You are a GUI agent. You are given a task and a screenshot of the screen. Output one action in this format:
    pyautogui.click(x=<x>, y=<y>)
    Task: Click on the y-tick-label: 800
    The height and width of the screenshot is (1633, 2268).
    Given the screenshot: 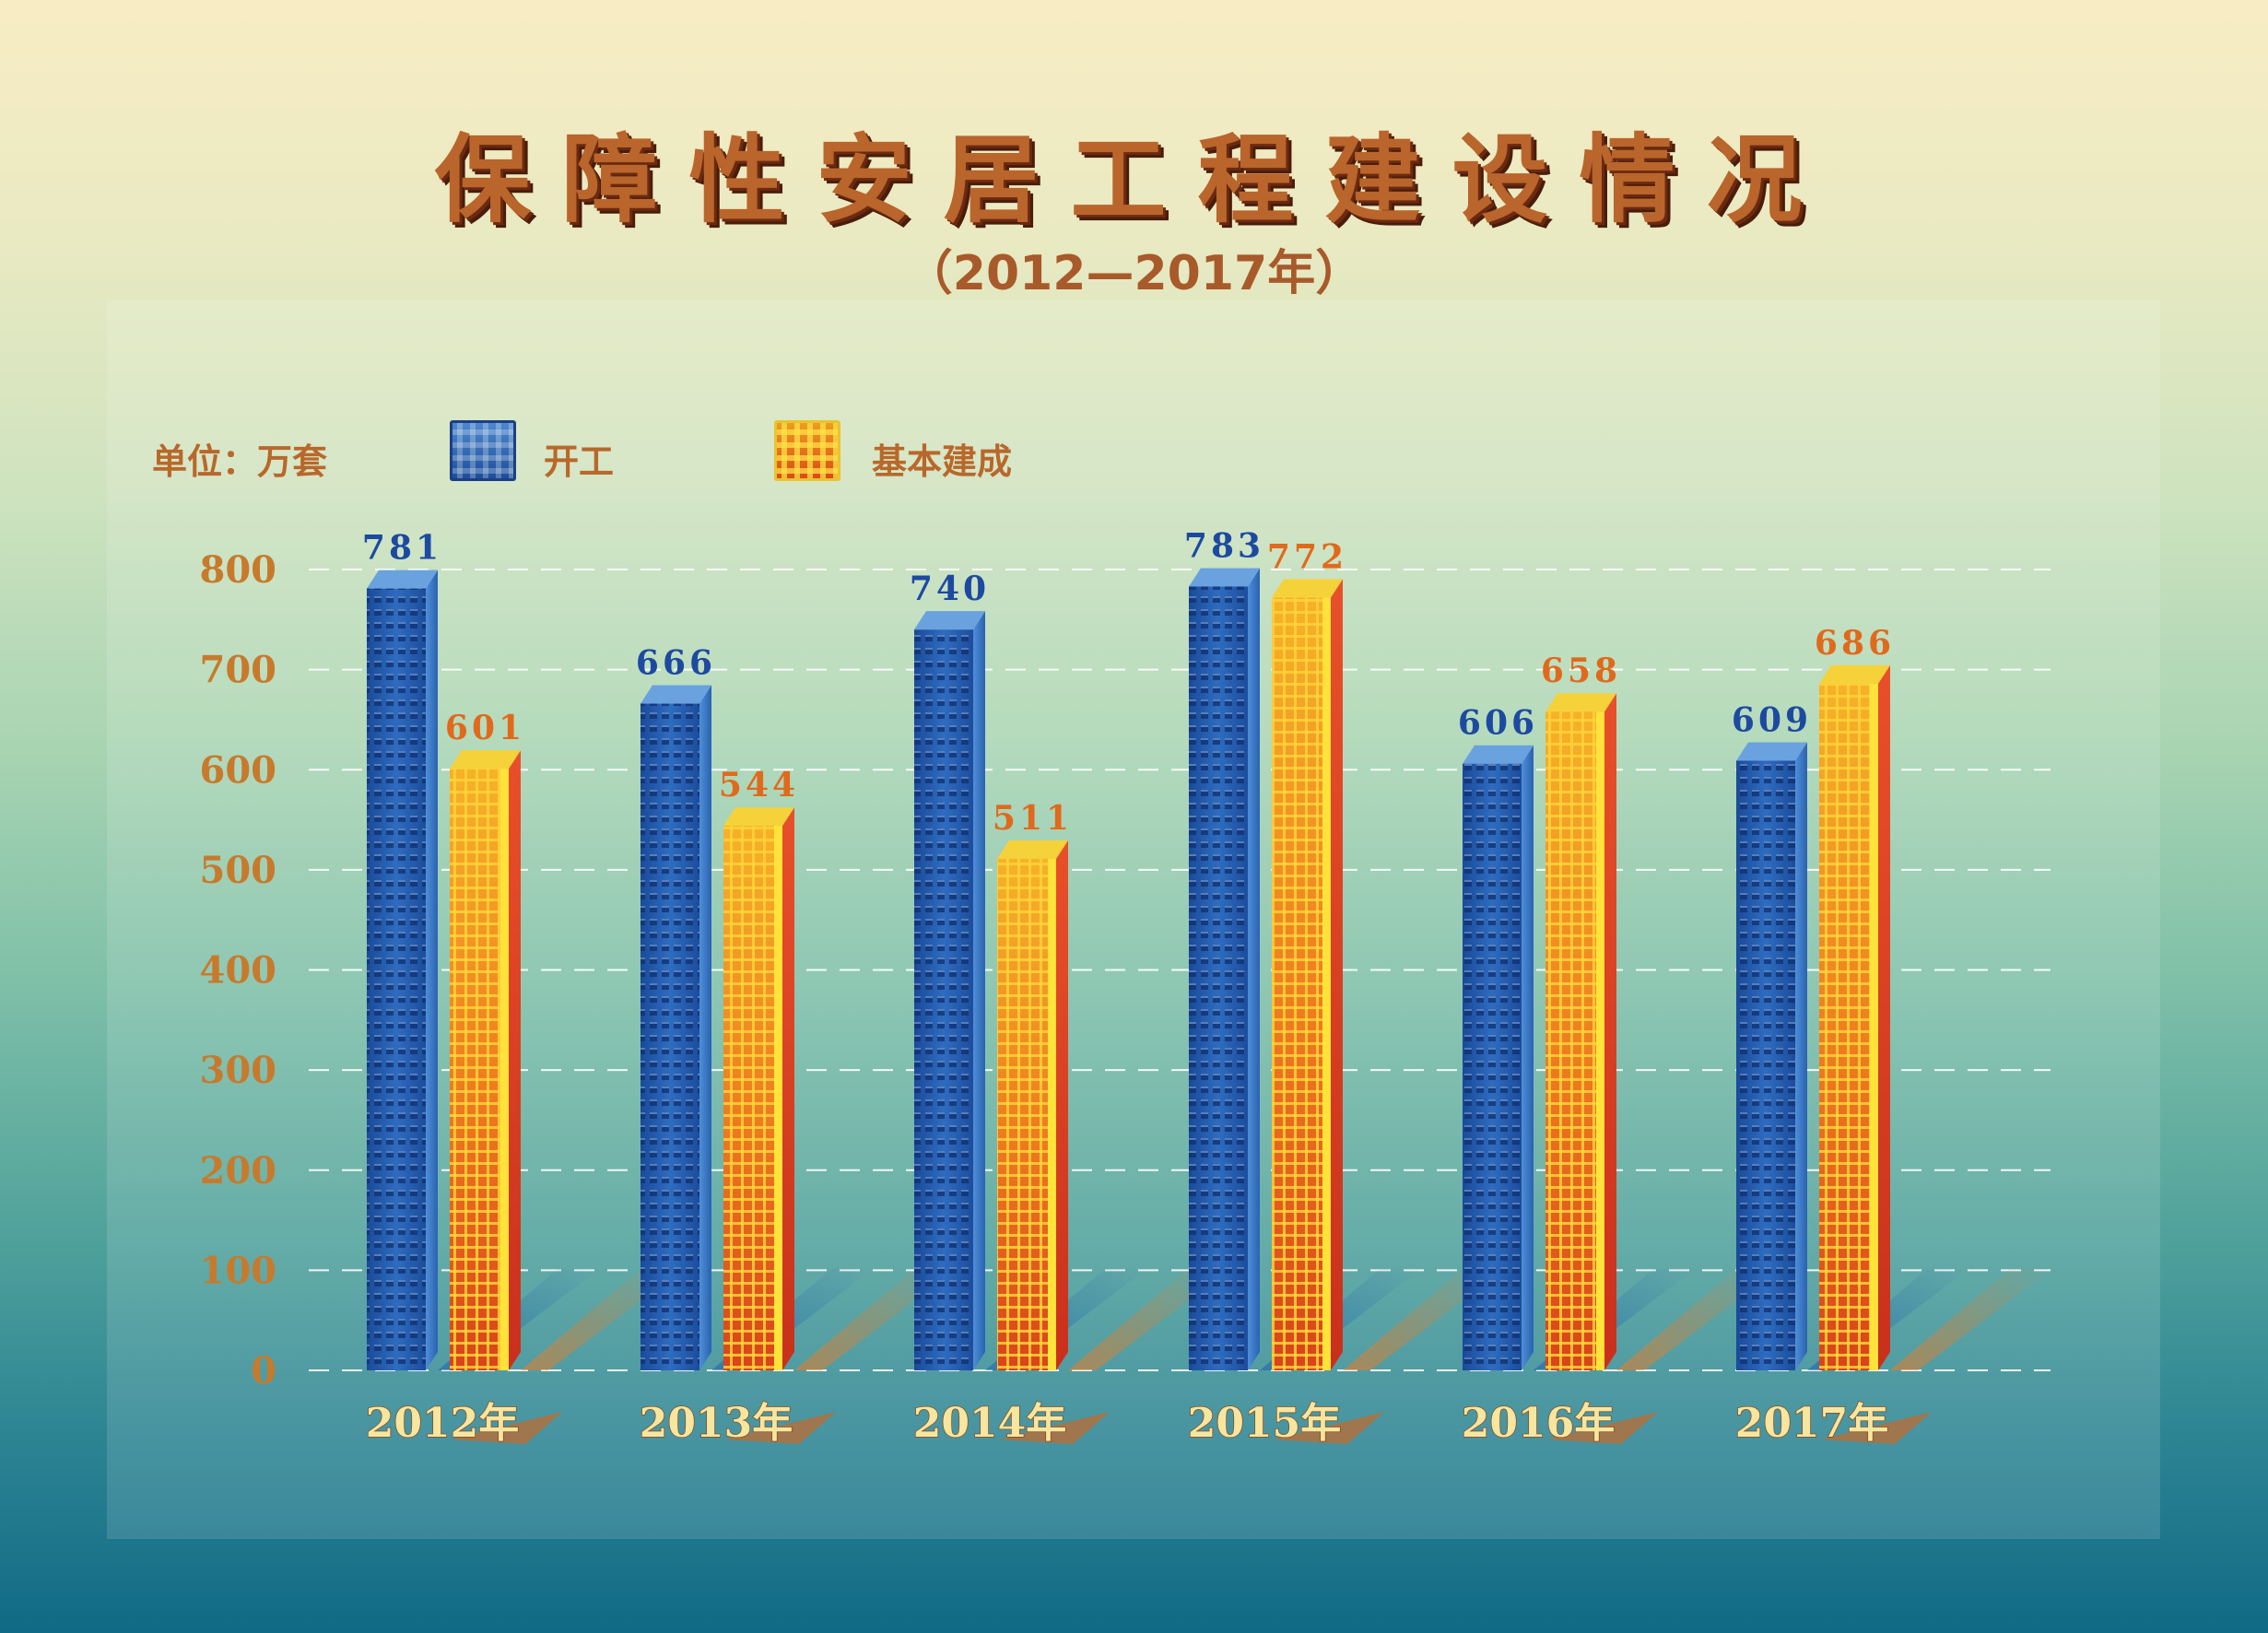 What is the action you would take?
    pyautogui.click(x=238, y=570)
    